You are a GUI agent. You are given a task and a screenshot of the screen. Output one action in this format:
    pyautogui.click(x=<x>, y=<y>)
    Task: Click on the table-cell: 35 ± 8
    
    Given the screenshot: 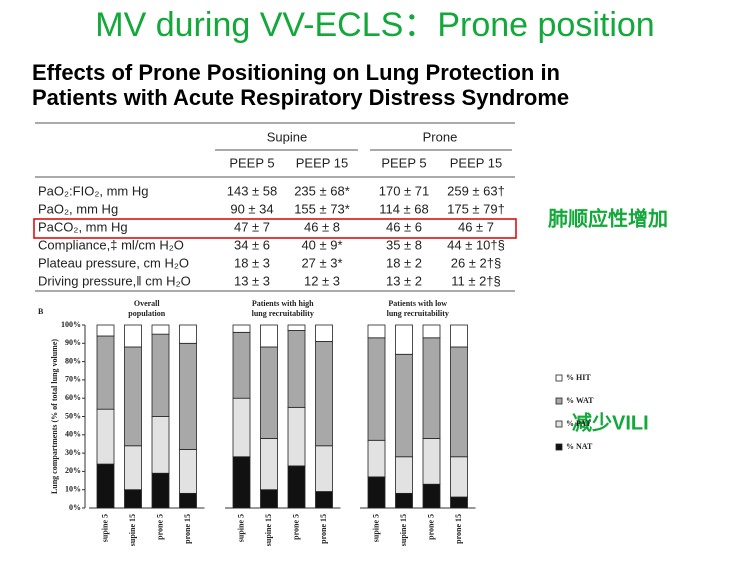 What is the action you would take?
    pyautogui.click(x=404, y=244)
    